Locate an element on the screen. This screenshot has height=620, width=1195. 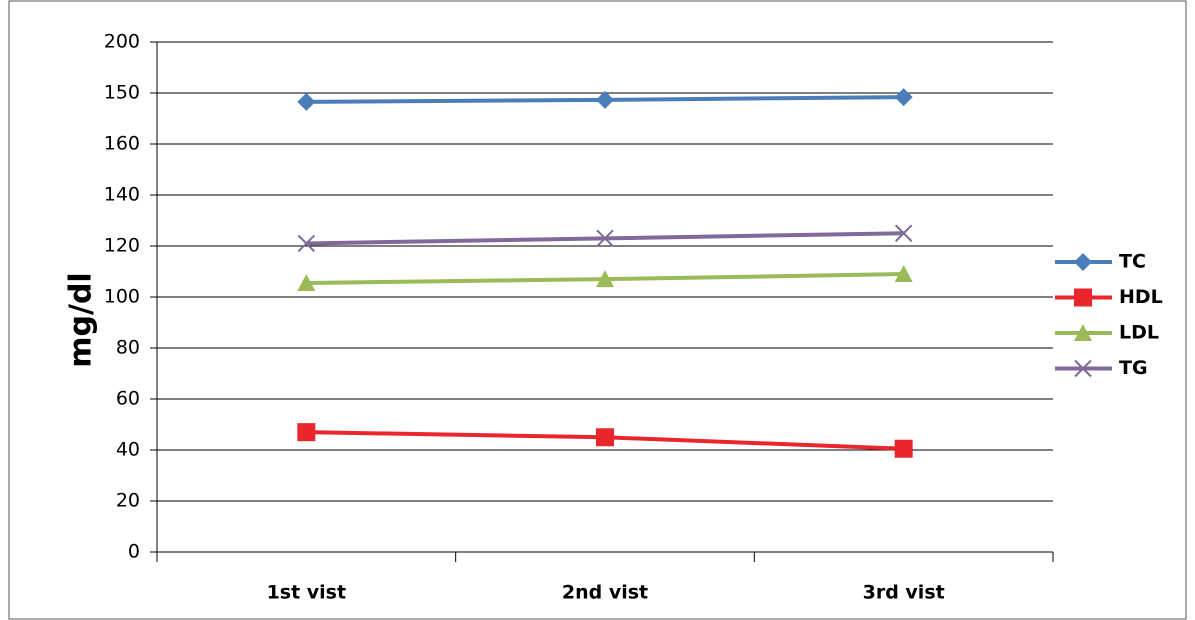
y-tick-label: 140 is located at coordinates (122, 195).